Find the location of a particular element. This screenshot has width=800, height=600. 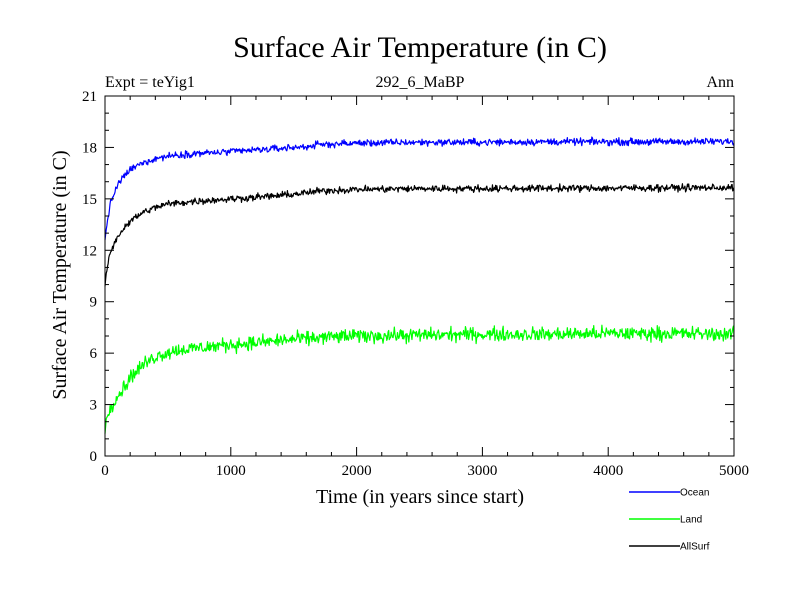

season-label: Ann is located at coordinates (720, 82).